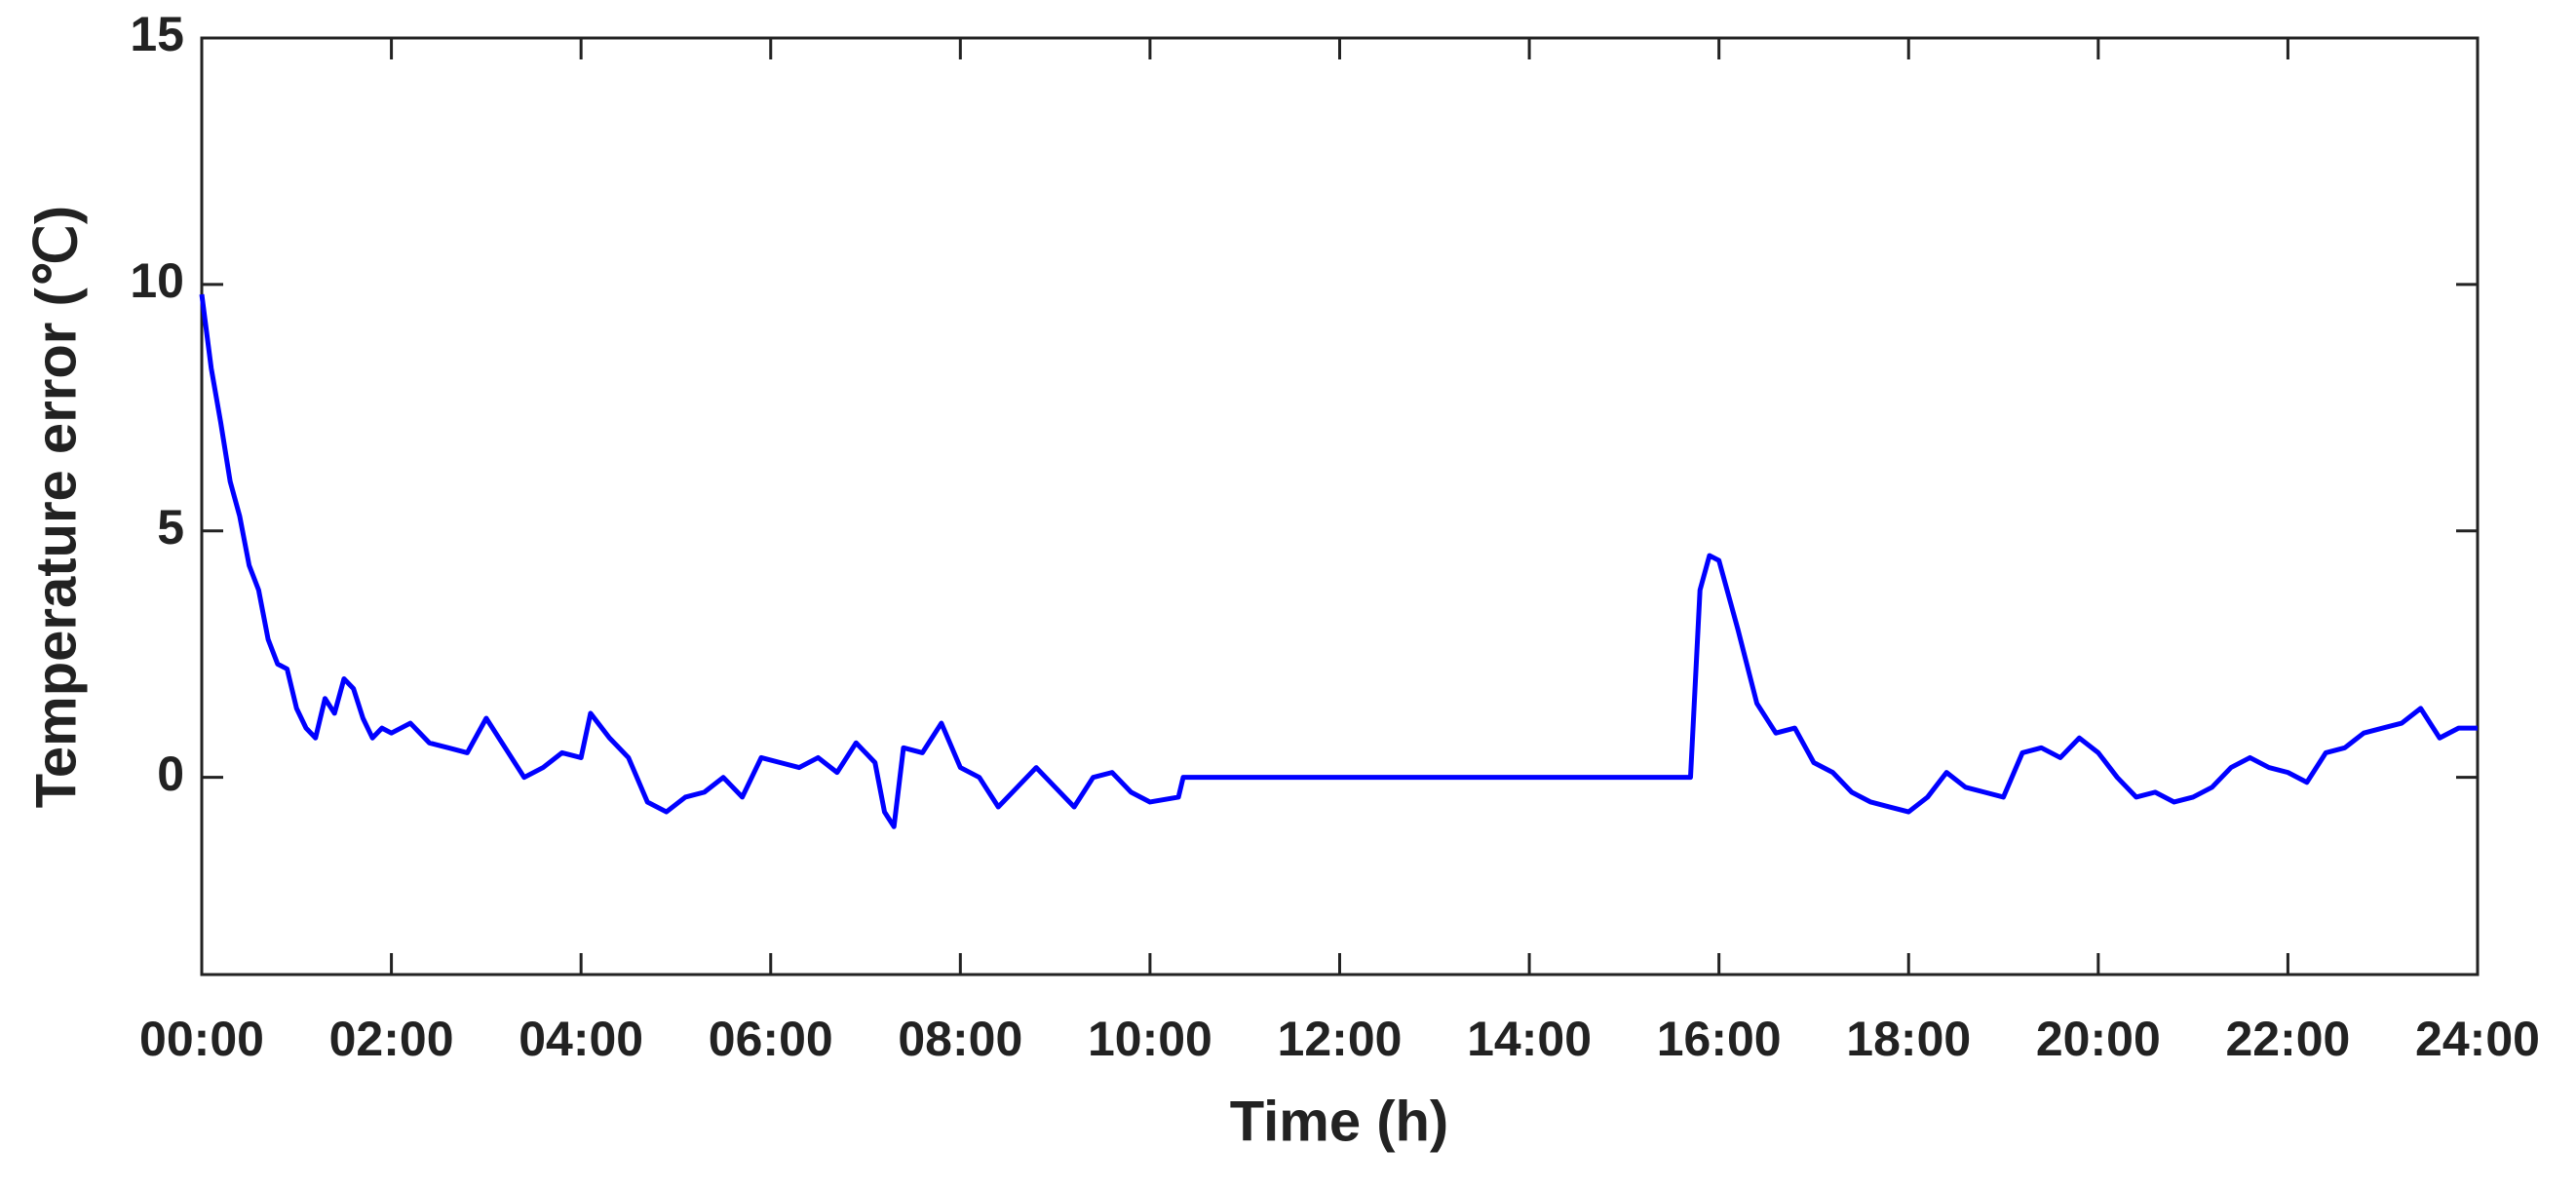 This screenshot has height=1187, width=2576. What do you see at coordinates (1339, 1121) in the screenshot?
I see `x-axis-label: Time (h)` at bounding box center [1339, 1121].